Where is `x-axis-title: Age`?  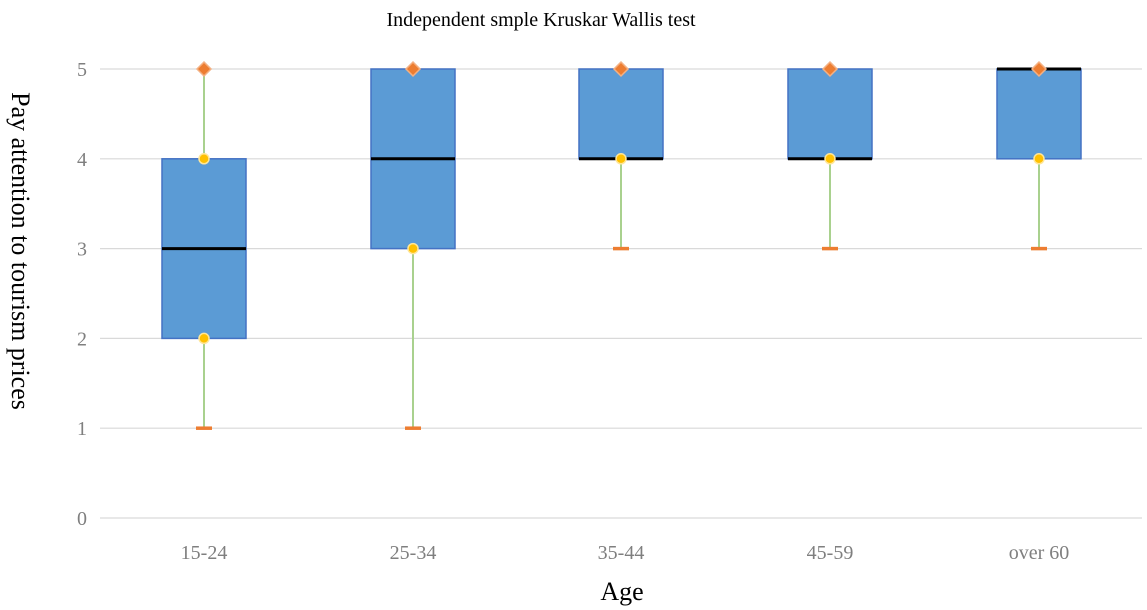 x-axis-title: Age is located at coordinates (621, 591).